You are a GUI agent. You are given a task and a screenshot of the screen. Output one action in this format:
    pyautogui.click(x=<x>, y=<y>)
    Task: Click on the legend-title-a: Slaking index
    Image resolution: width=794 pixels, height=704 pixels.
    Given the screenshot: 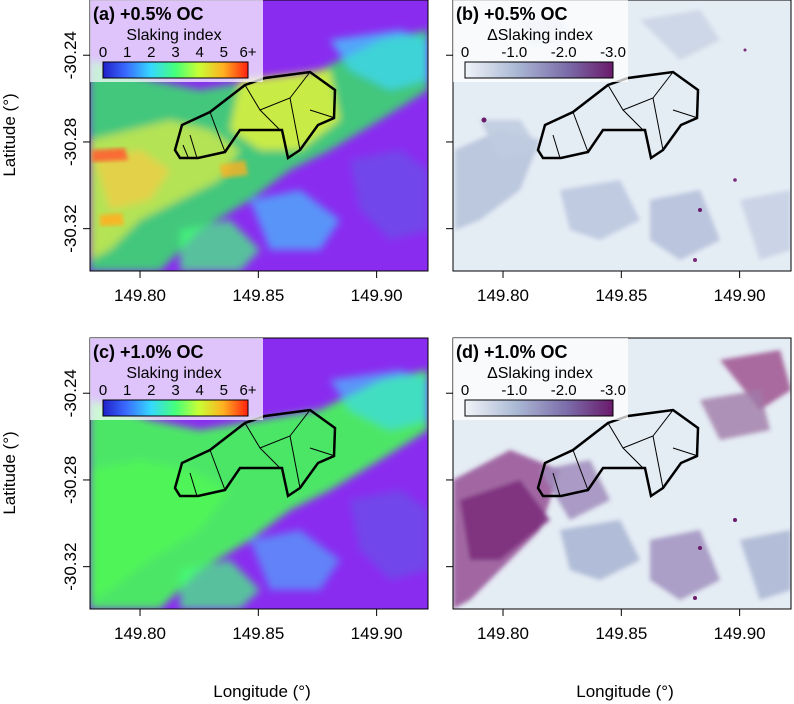 What is the action you would take?
    pyautogui.click(x=173, y=35)
    